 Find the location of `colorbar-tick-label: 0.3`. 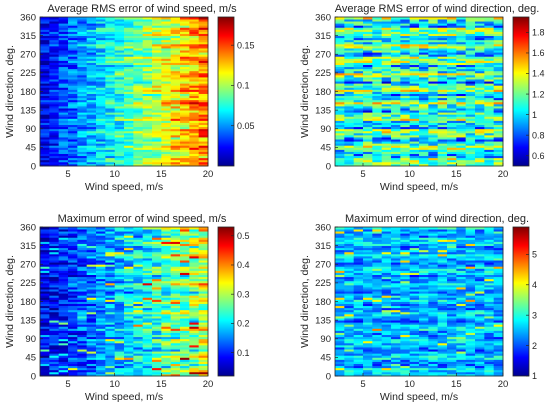

colorbar-tick-label: 0.3 is located at coordinates (243, 294).